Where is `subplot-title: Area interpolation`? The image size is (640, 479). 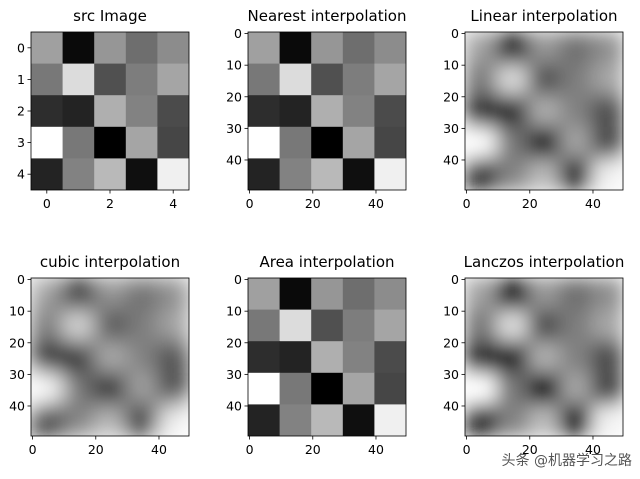 subplot-title: Area interpolation is located at coordinates (326, 262).